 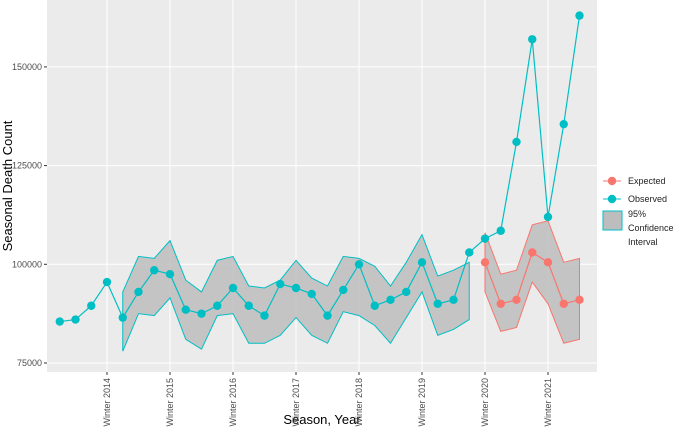 I want to click on x-tick-label: Winter 2020, so click(x=485, y=402).